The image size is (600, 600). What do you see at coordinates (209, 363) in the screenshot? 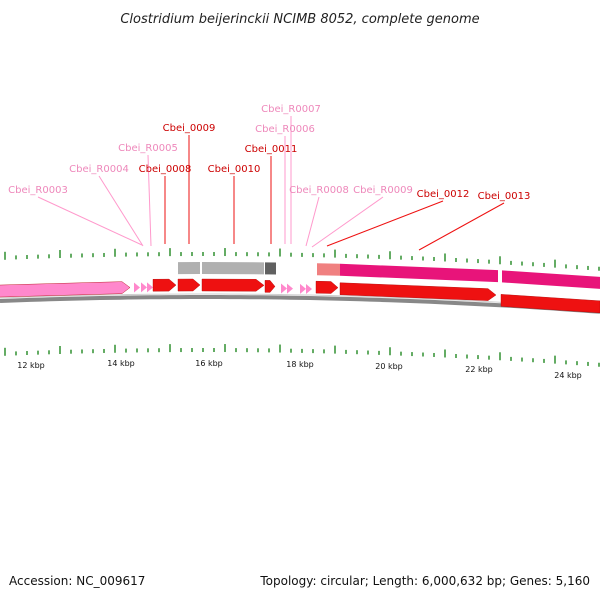
I see `axis-tick-label: 16 kbp` at bounding box center [209, 363].